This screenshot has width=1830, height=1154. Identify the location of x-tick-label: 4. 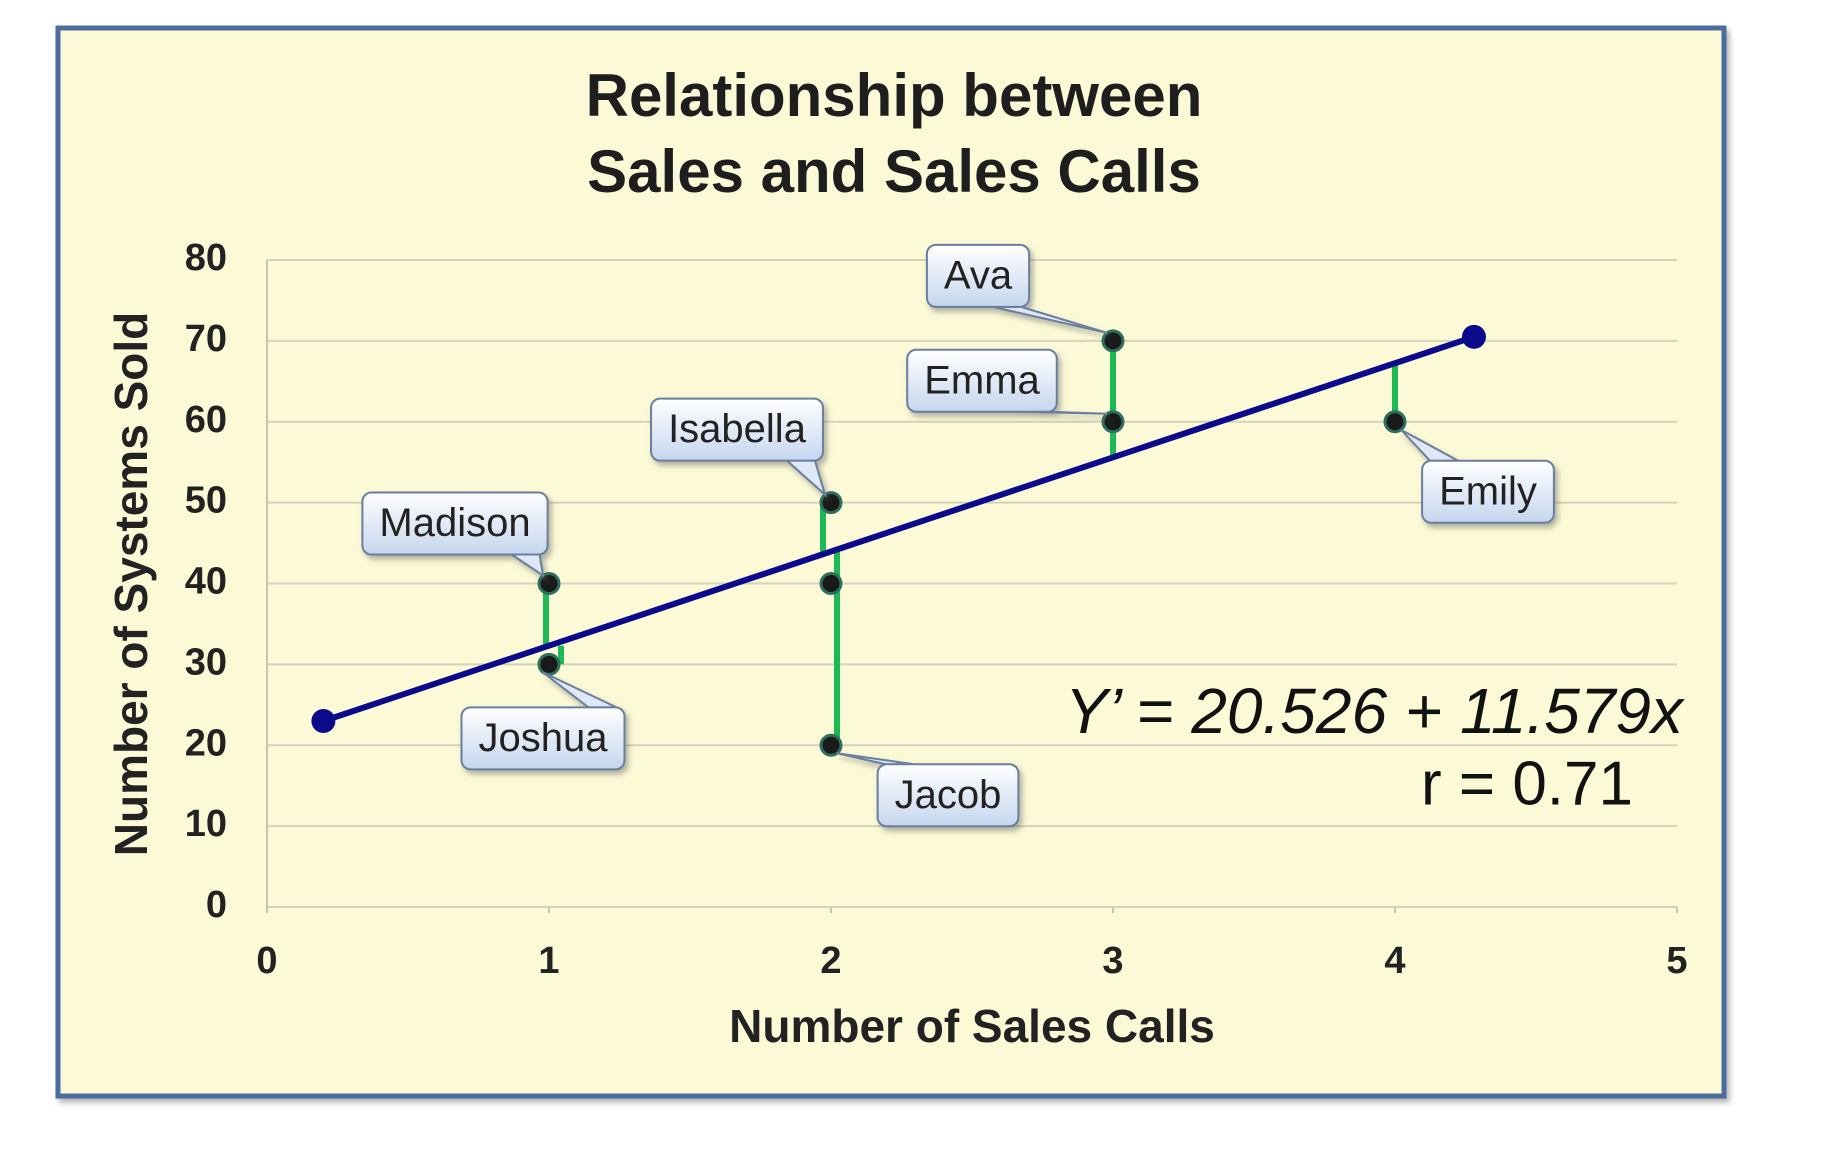
(1394, 961).